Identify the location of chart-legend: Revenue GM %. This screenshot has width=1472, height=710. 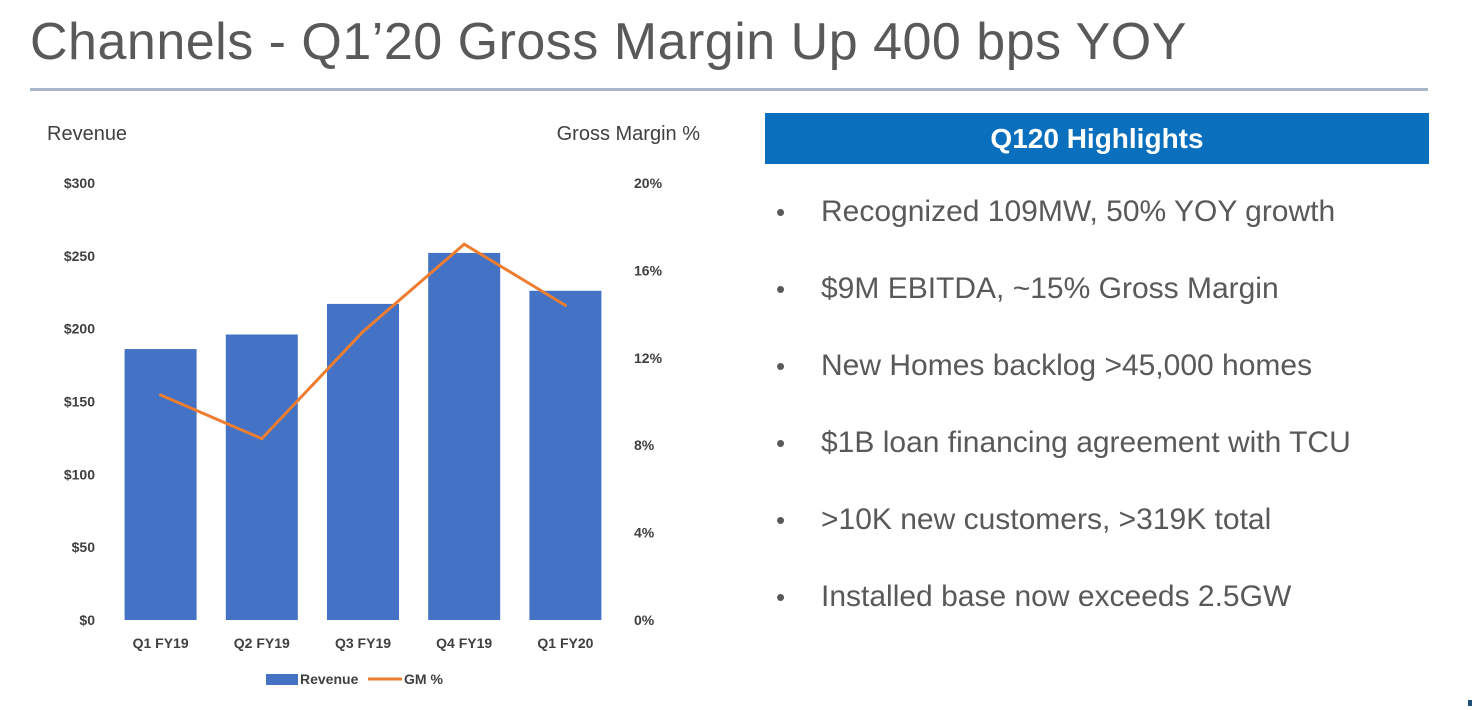
(354, 679).